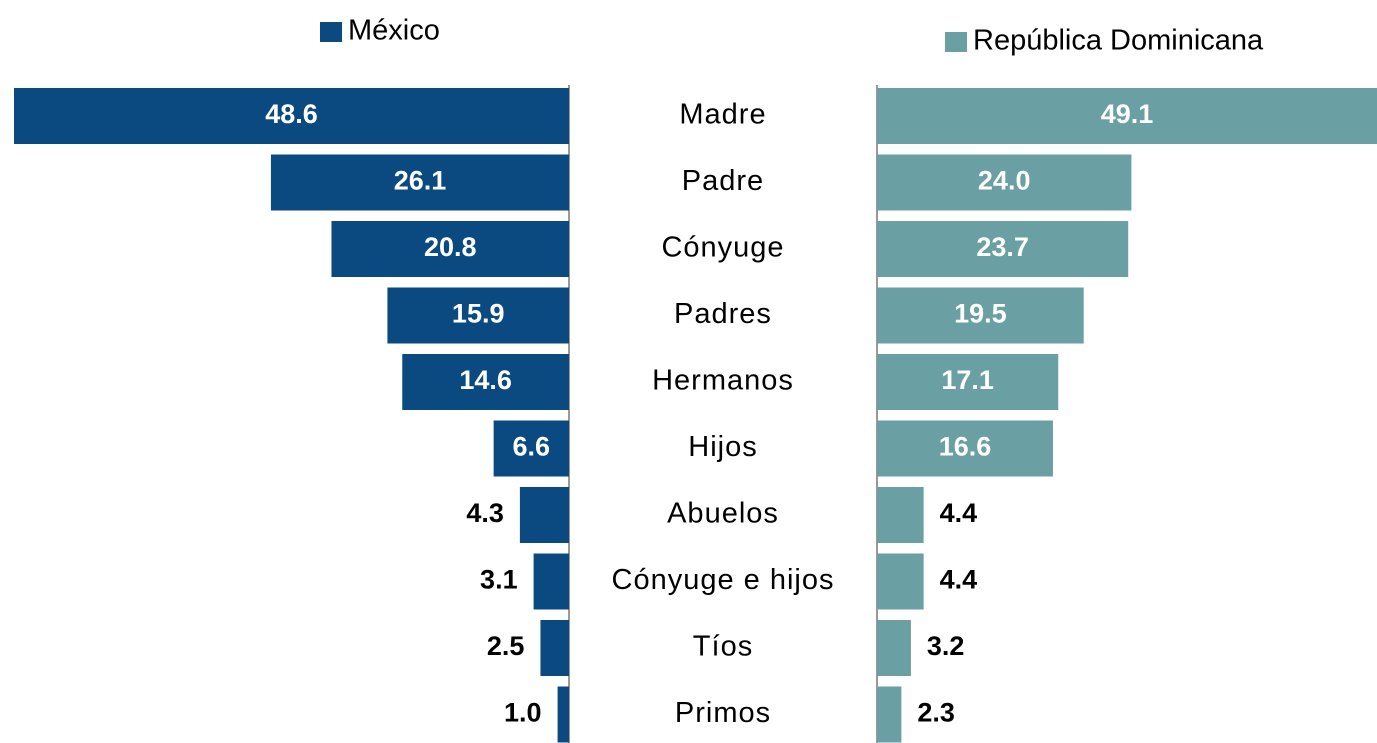  I want to click on value-label: 23.7, so click(1002, 247).